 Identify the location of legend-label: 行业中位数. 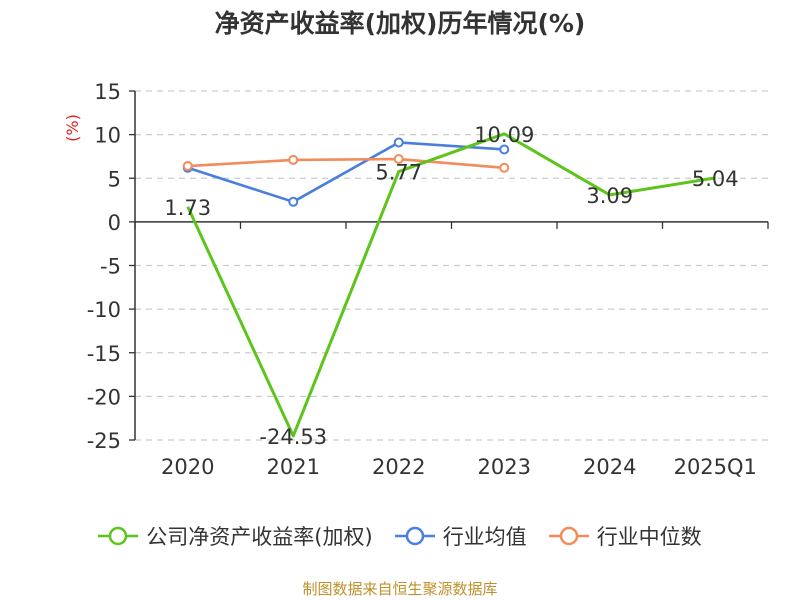
(649, 537).